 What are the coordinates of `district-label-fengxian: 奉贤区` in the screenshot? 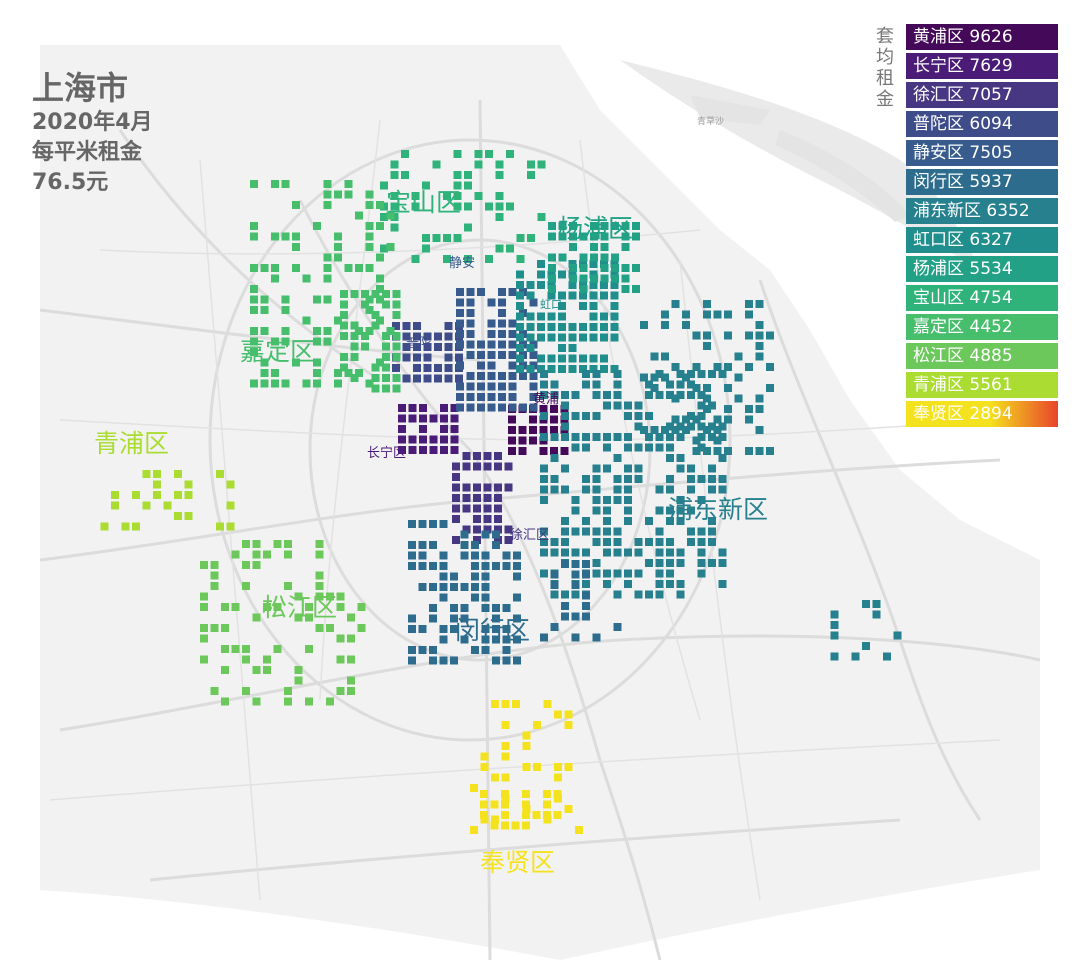 It's located at (518, 862).